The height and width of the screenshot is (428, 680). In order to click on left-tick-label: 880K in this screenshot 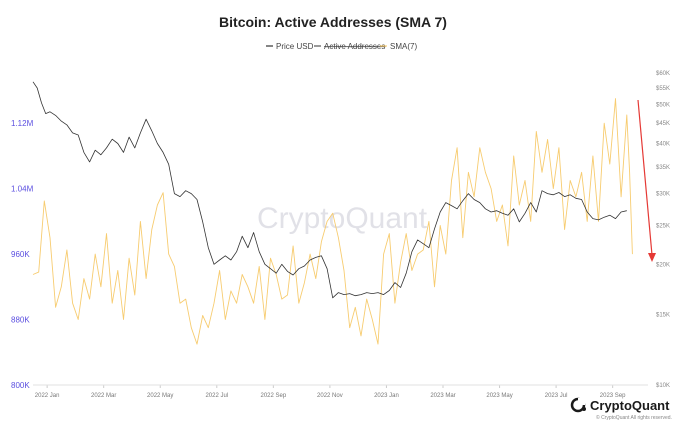, I will do `click(20, 320)`.